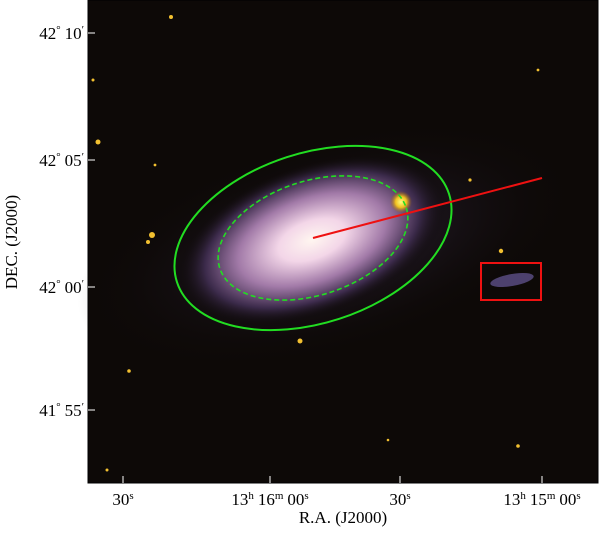 This screenshot has width=600, height=533. What do you see at coordinates (61, 410) in the screenshot?
I see `tick-label: 41° 55′` at bounding box center [61, 410].